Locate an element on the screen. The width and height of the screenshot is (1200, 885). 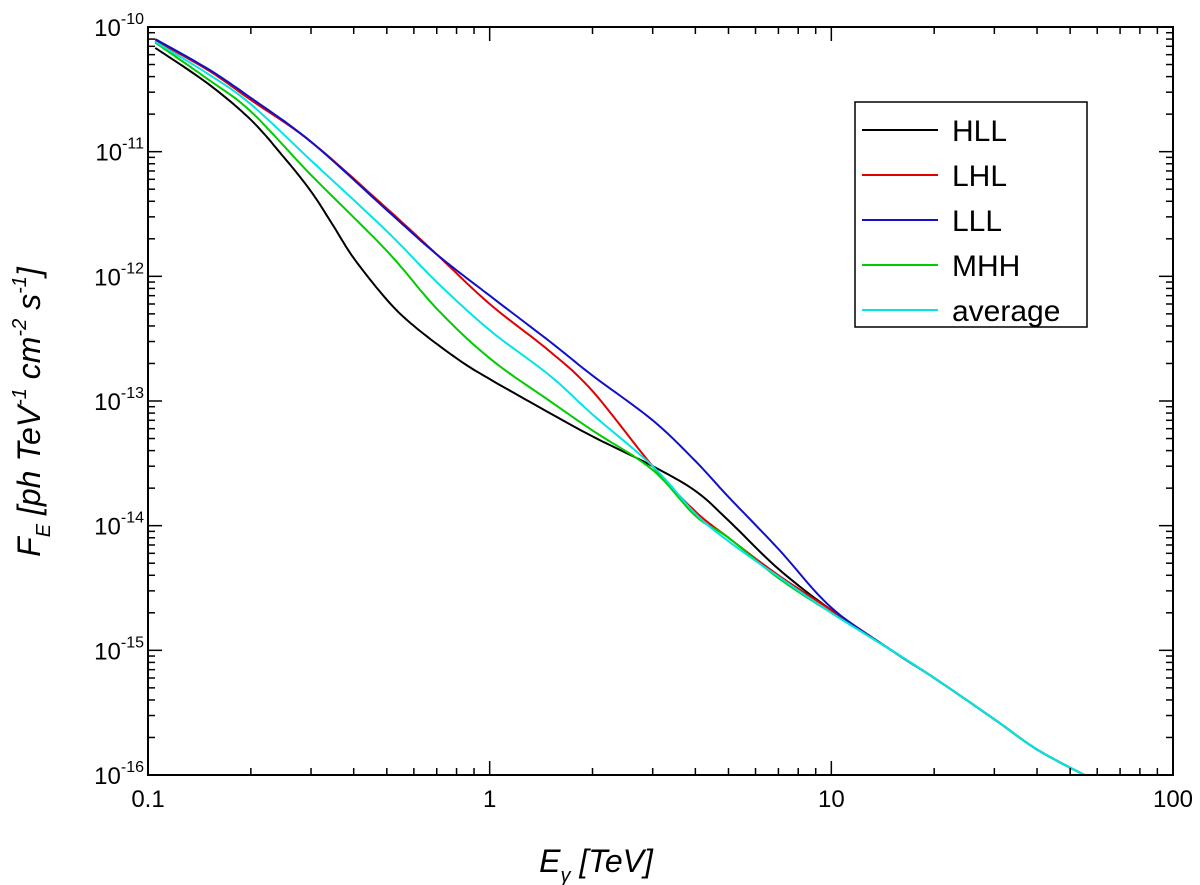
x-tick-label: 100 is located at coordinates (1173, 799).